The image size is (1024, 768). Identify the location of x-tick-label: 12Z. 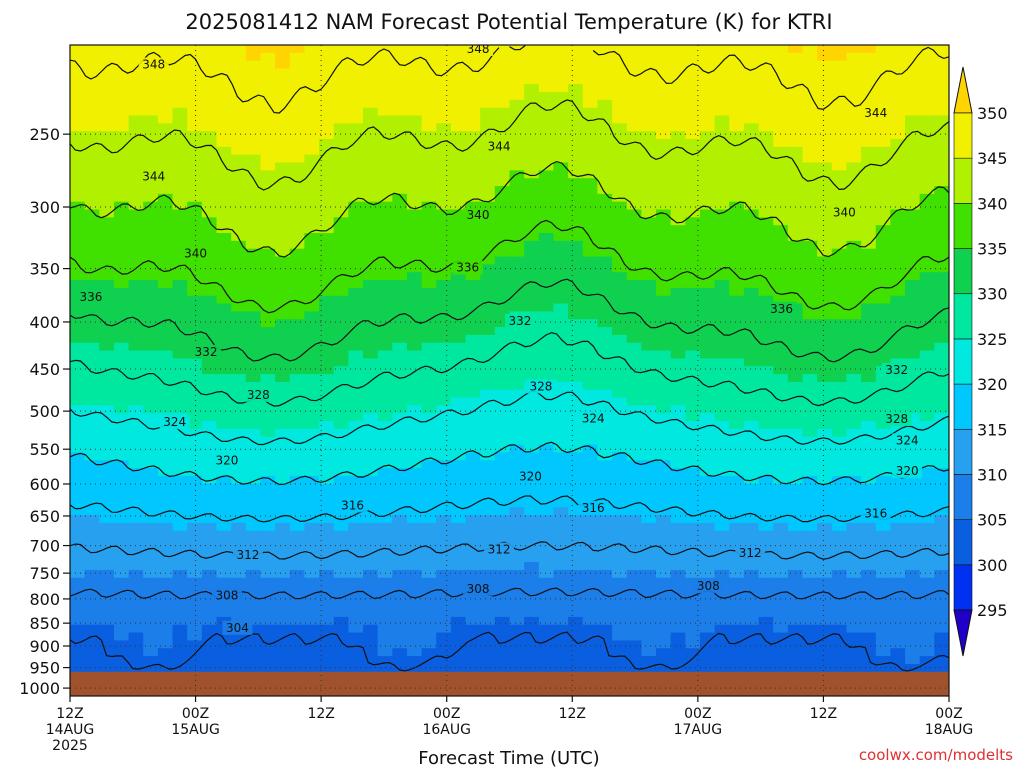
(572, 714).